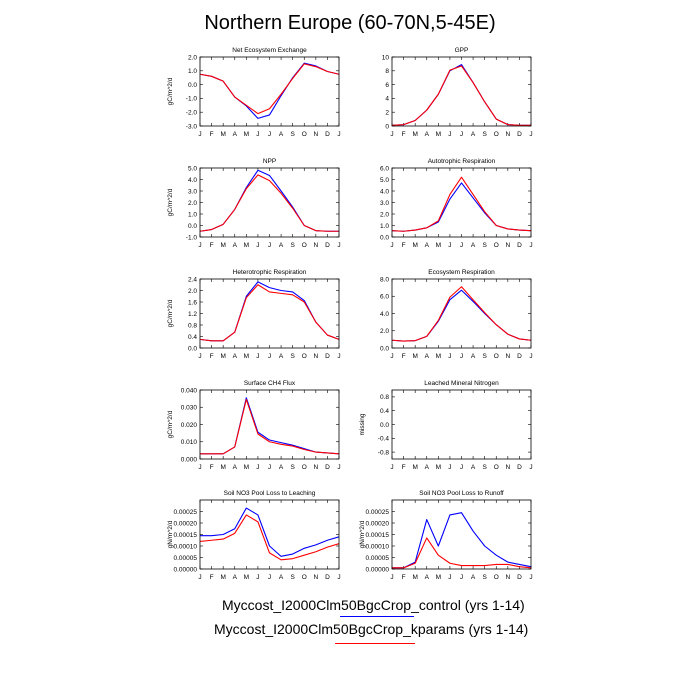 This screenshot has width=700, height=700. I want to click on y-tick-label: 1.6, so click(192, 302).